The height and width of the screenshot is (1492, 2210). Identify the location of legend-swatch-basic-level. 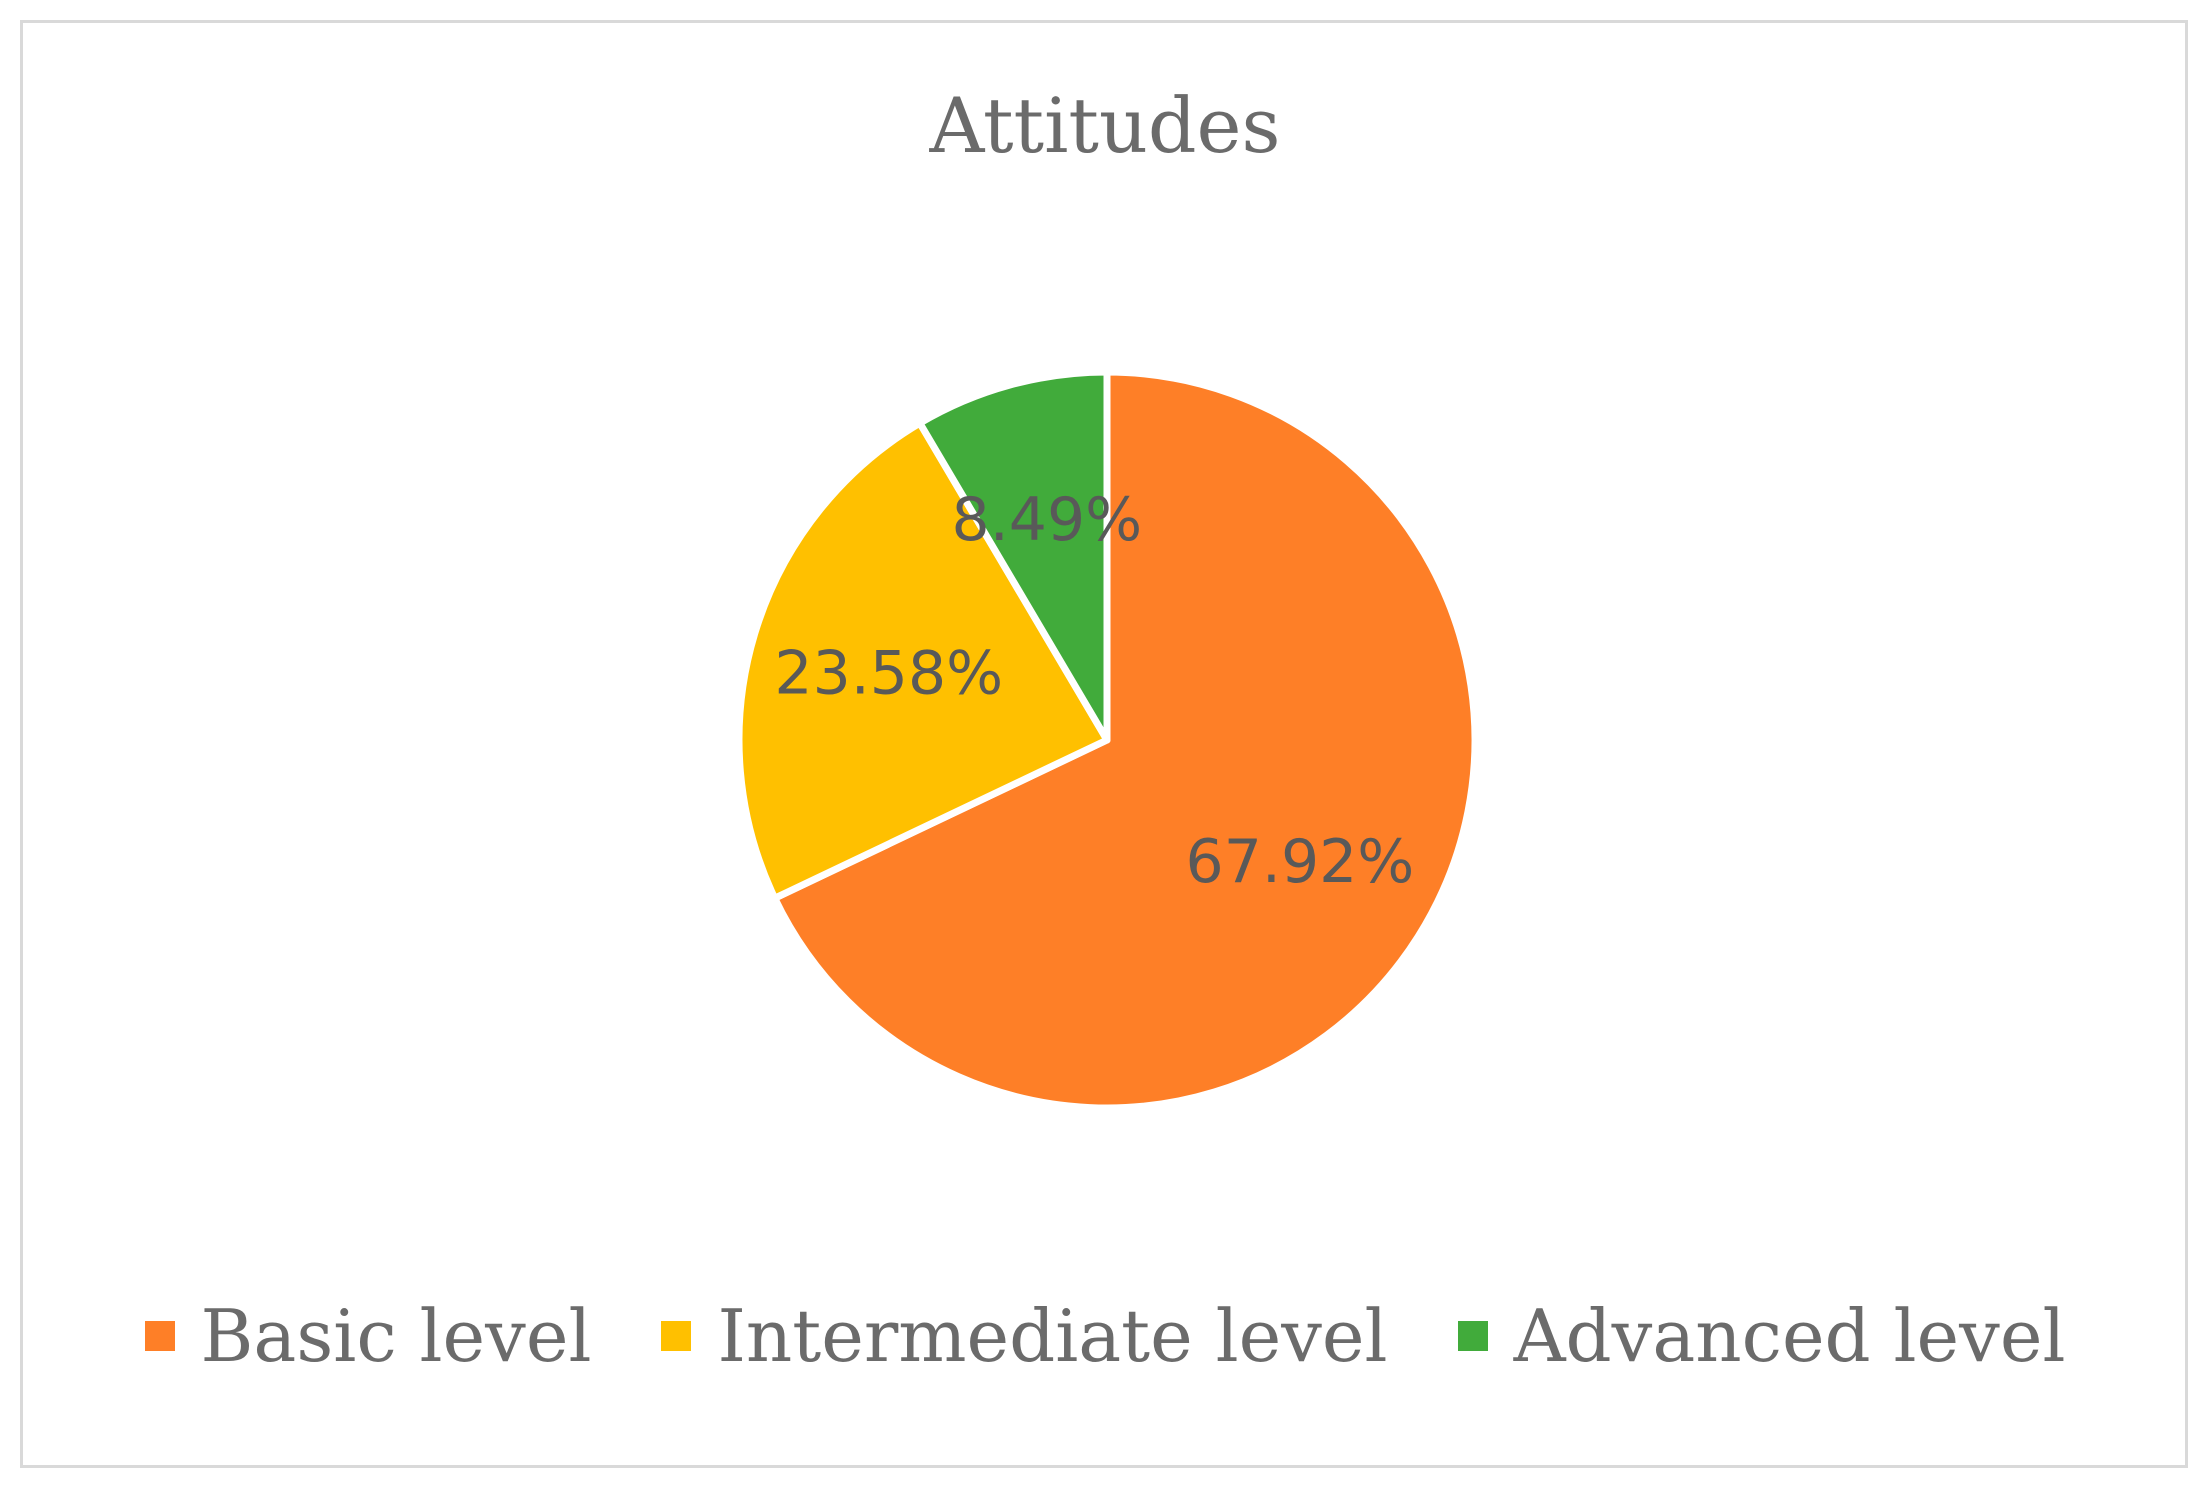
(159, 1336).